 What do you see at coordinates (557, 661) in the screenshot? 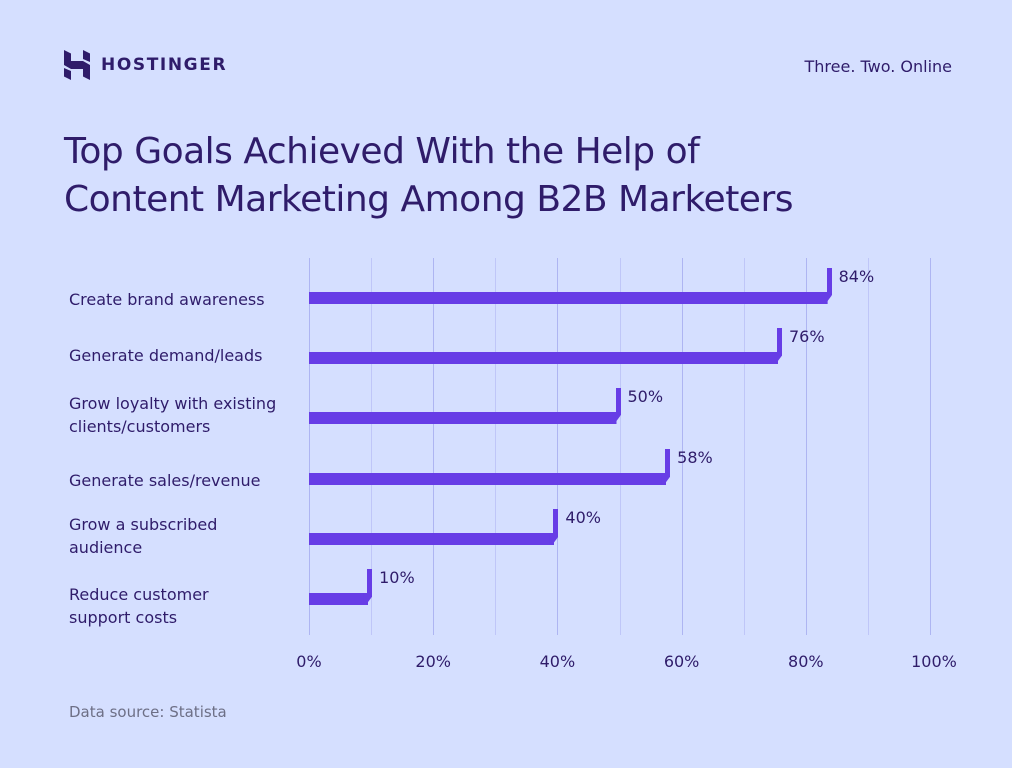
I see `x-tick-label: 40%` at bounding box center [557, 661].